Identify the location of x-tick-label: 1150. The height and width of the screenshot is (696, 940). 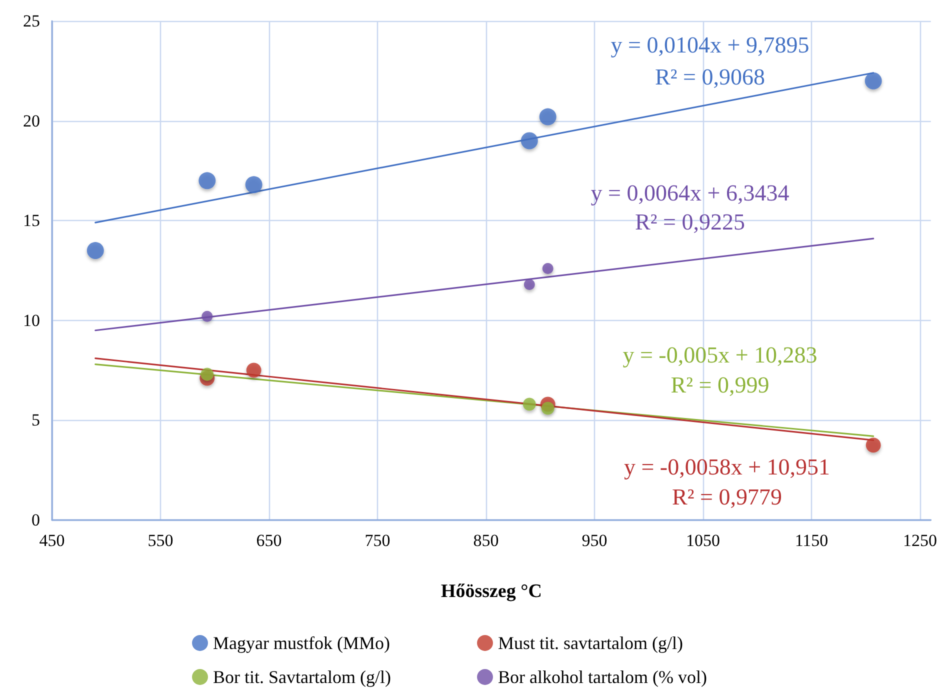
(811, 540).